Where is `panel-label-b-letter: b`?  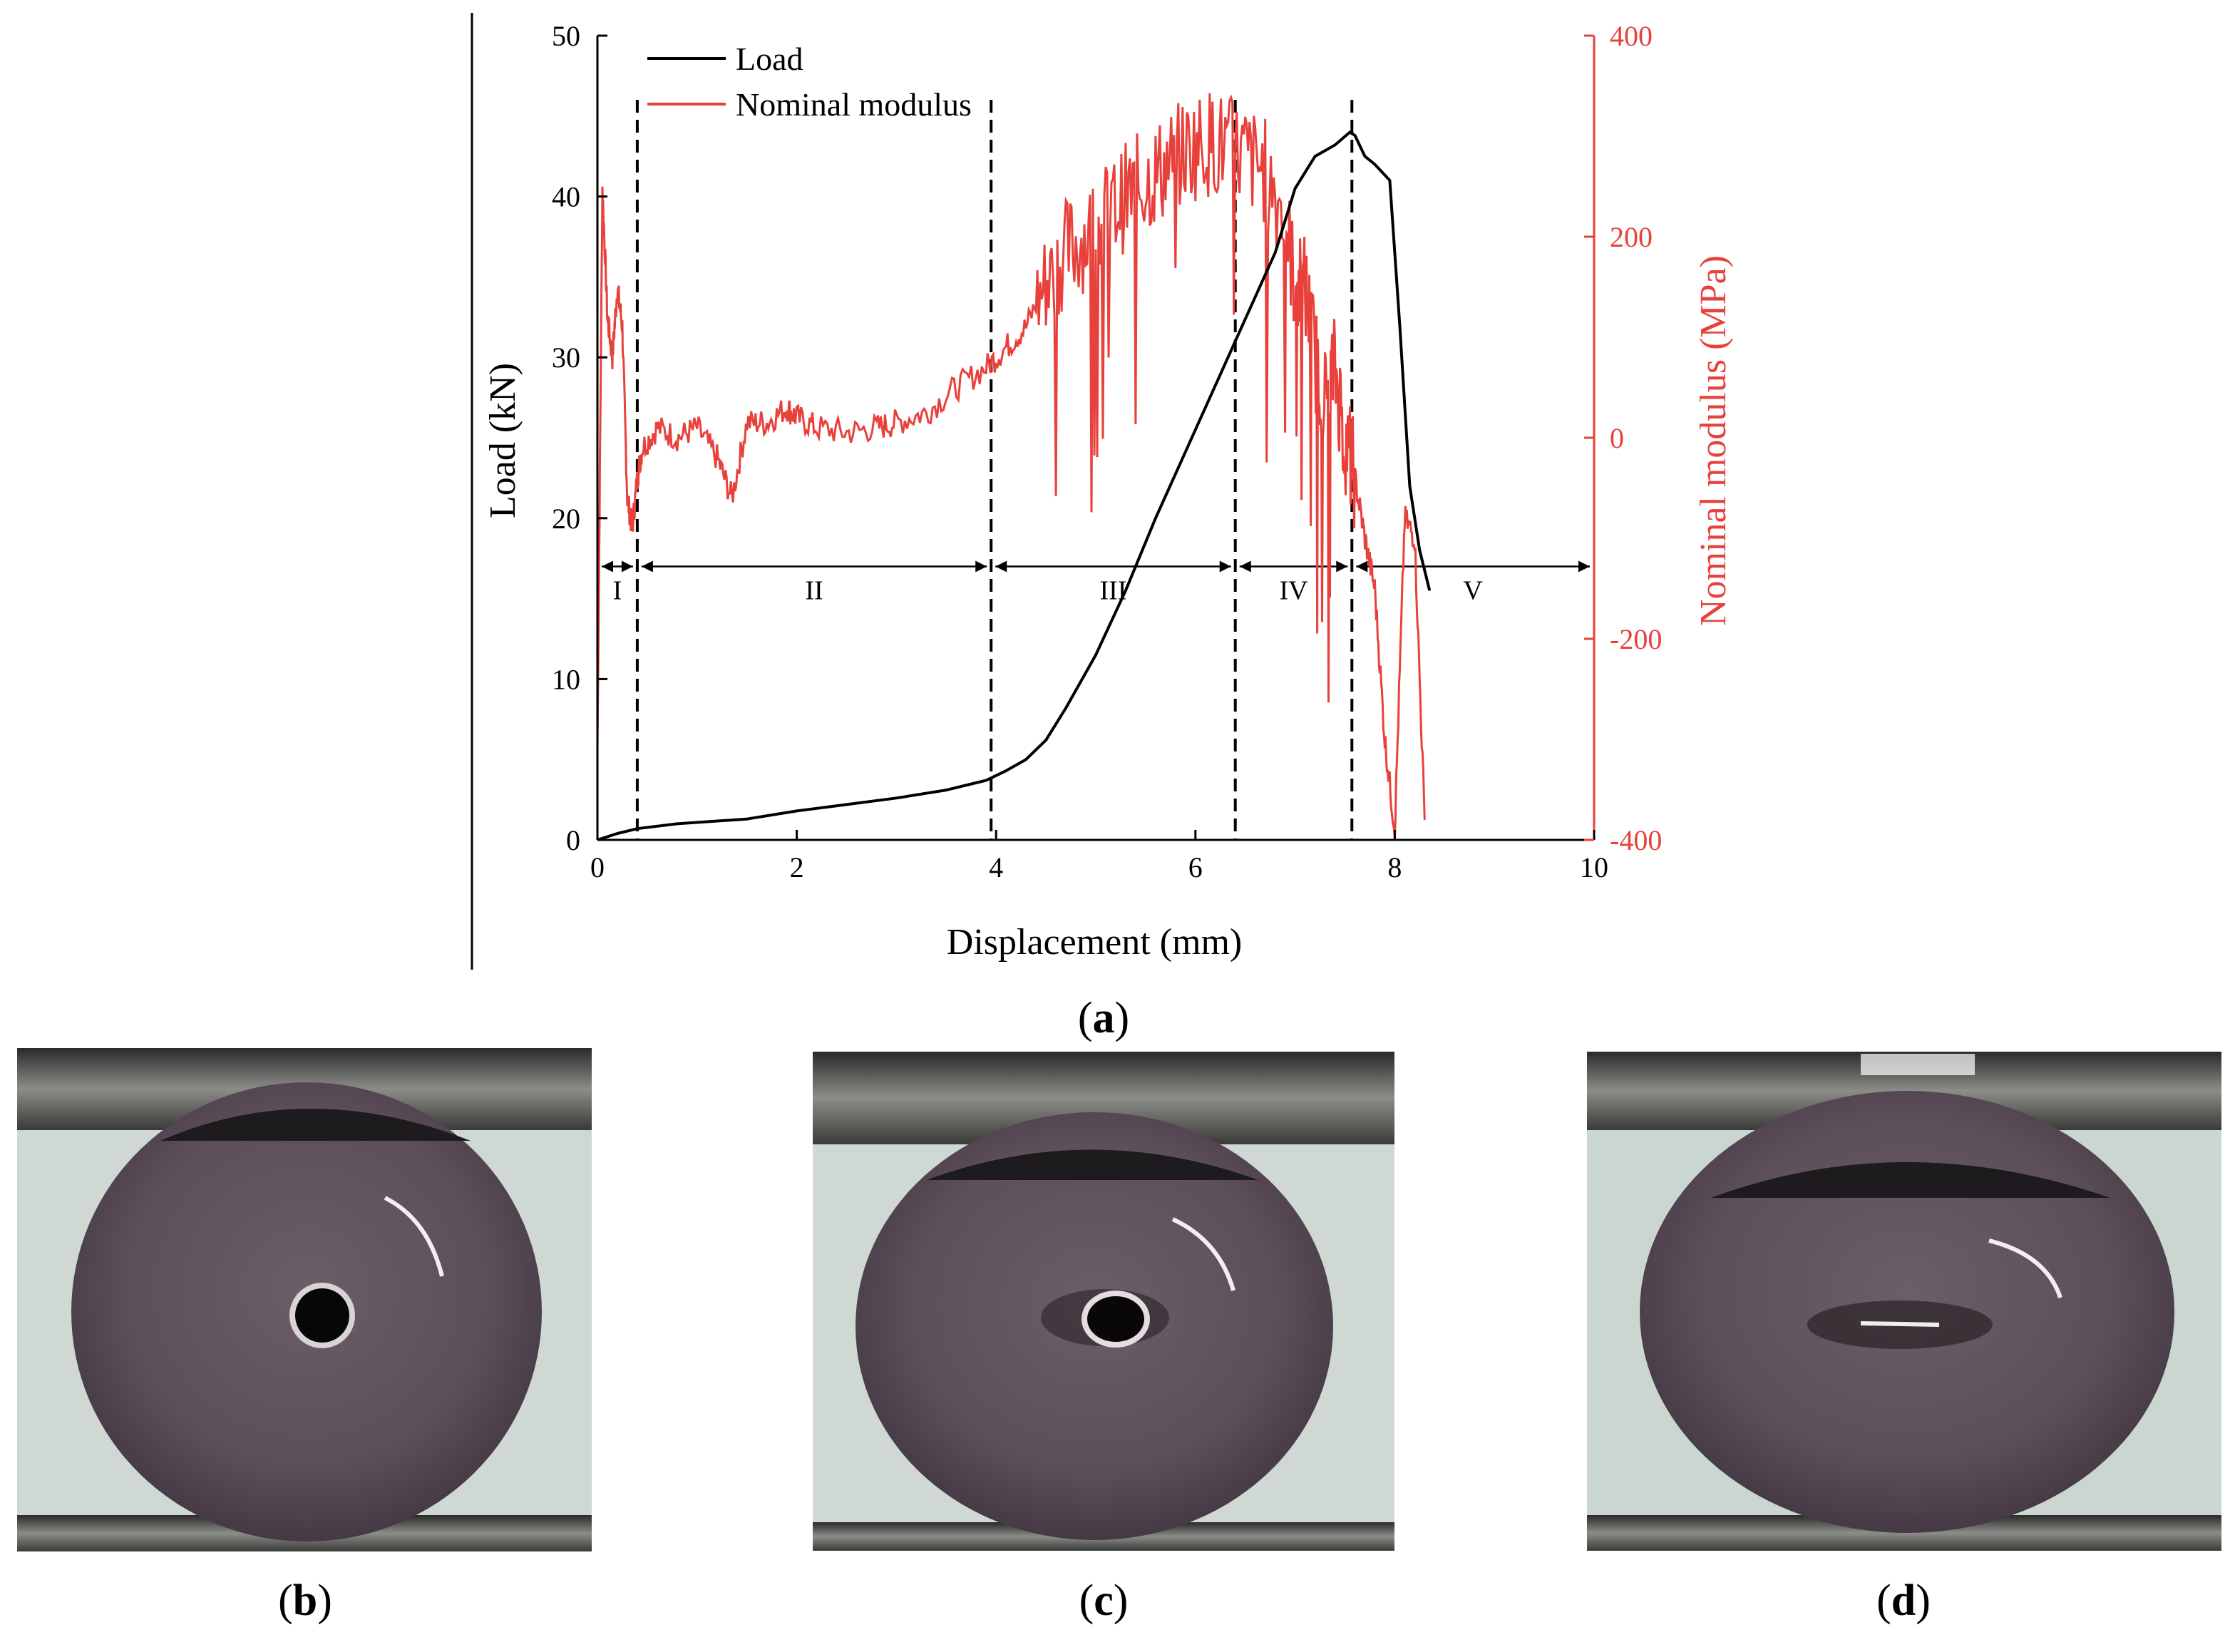
panel-label-b-letter: b is located at coordinates (305, 1600).